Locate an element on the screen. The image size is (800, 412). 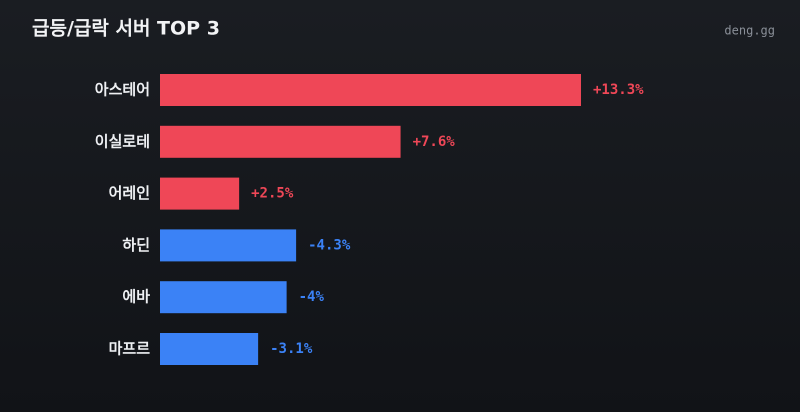
value-label: +7.6% is located at coordinates (434, 142).